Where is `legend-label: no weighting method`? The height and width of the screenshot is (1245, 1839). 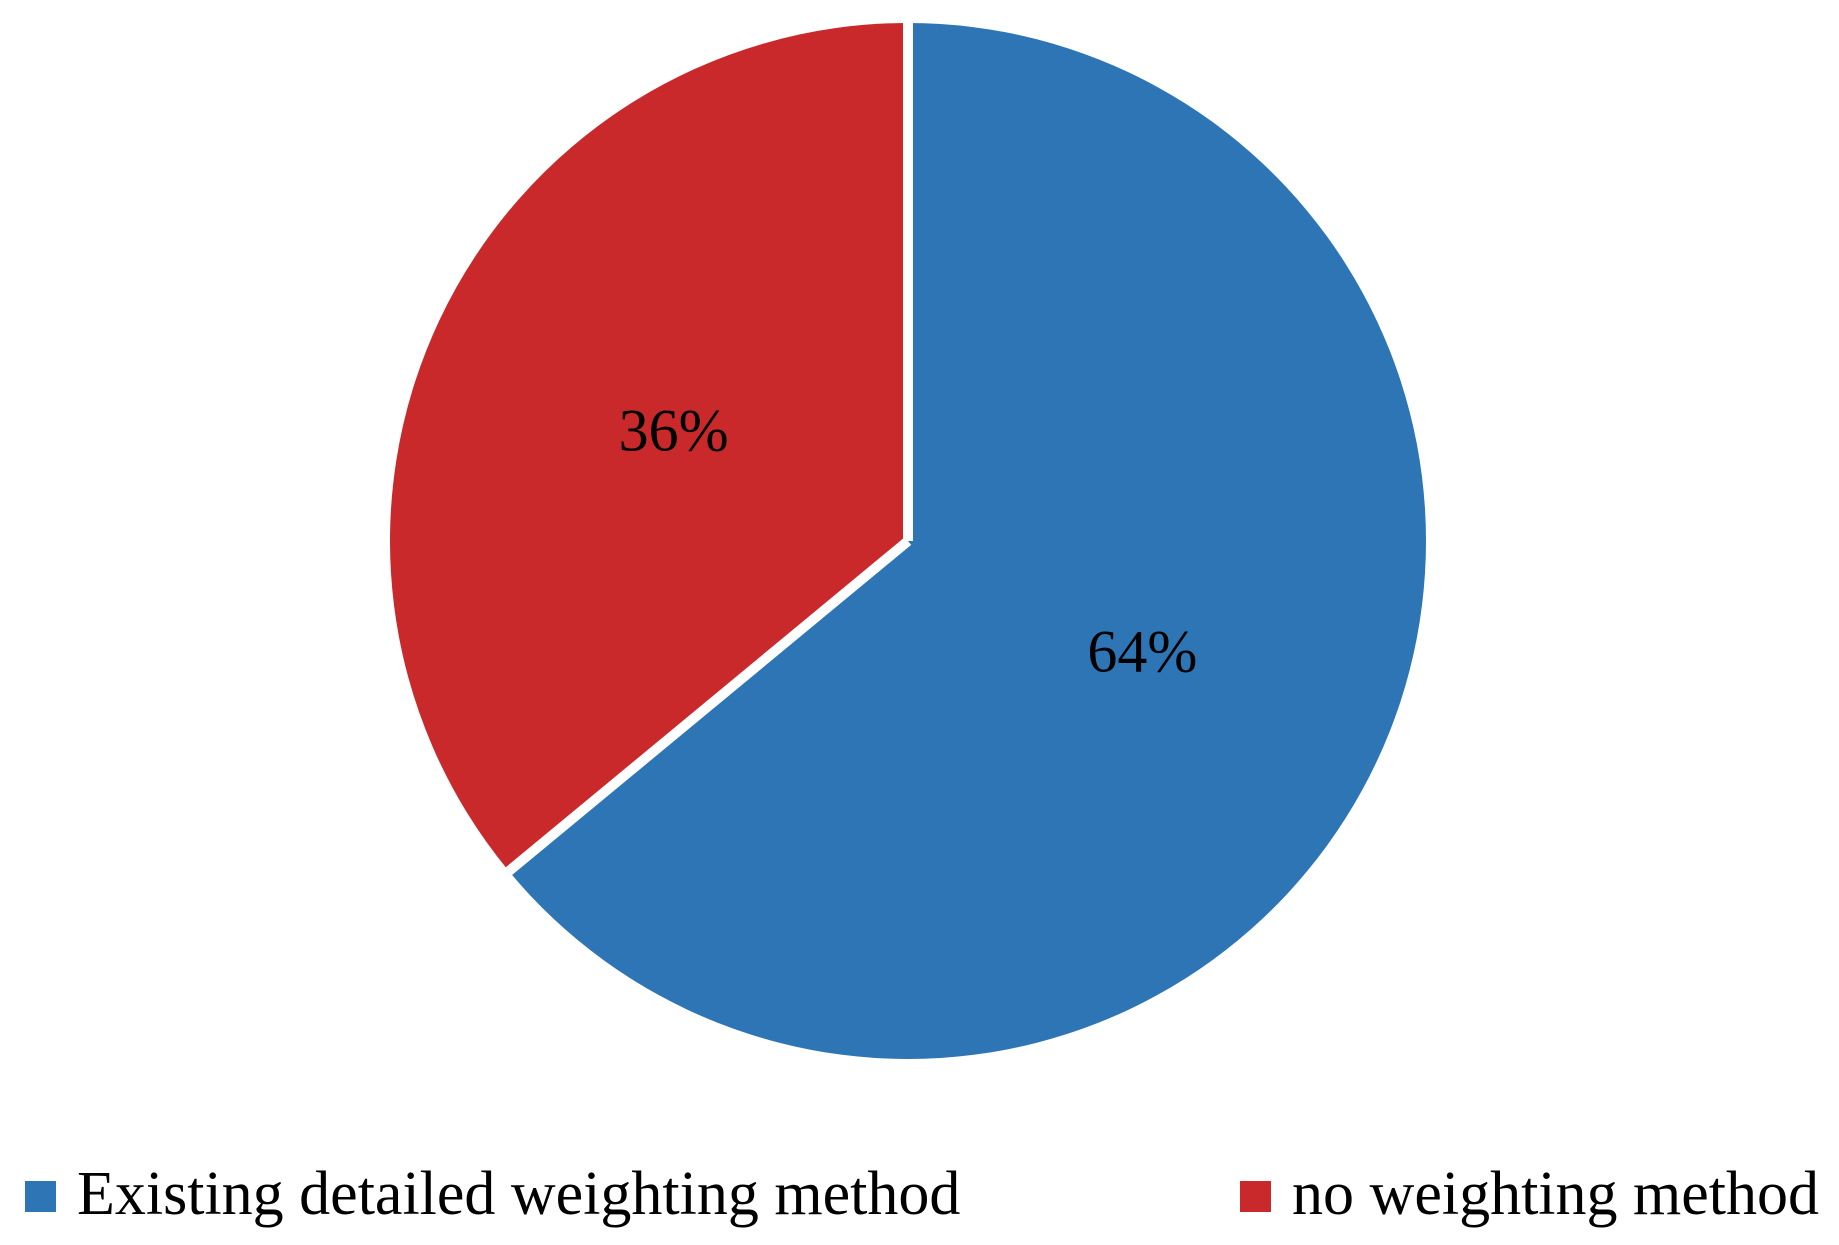
legend-label: no weighting method is located at coordinates (1555, 1194).